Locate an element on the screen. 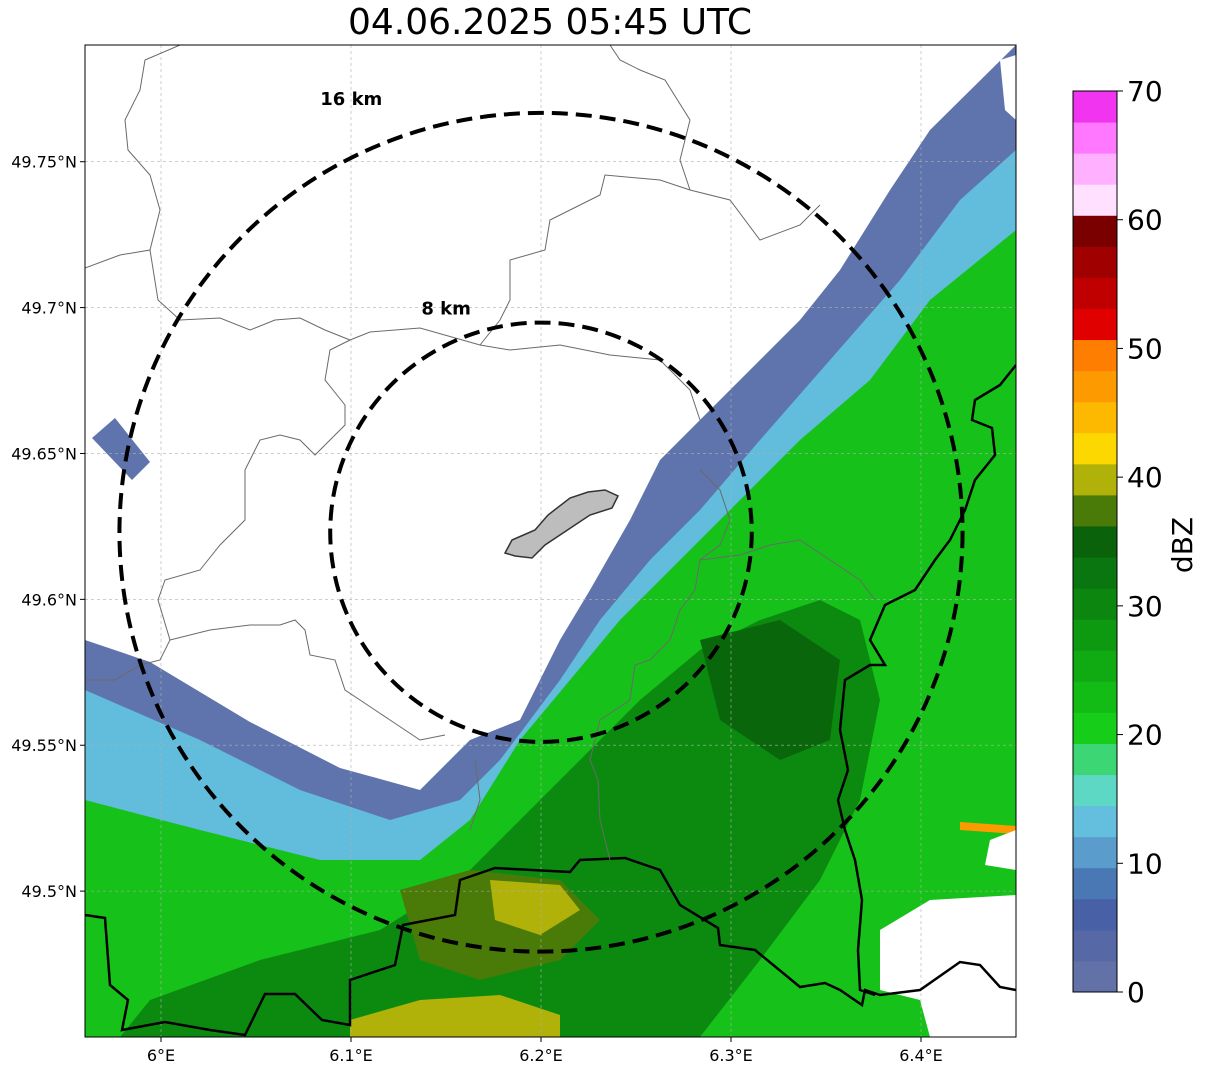 Image resolution: width=1207 pixels, height=1073 pixels. longitude-ticks: 6°E 6.1°E 6.2°E 6.3°E 6.4°E is located at coordinates (545, 1051).